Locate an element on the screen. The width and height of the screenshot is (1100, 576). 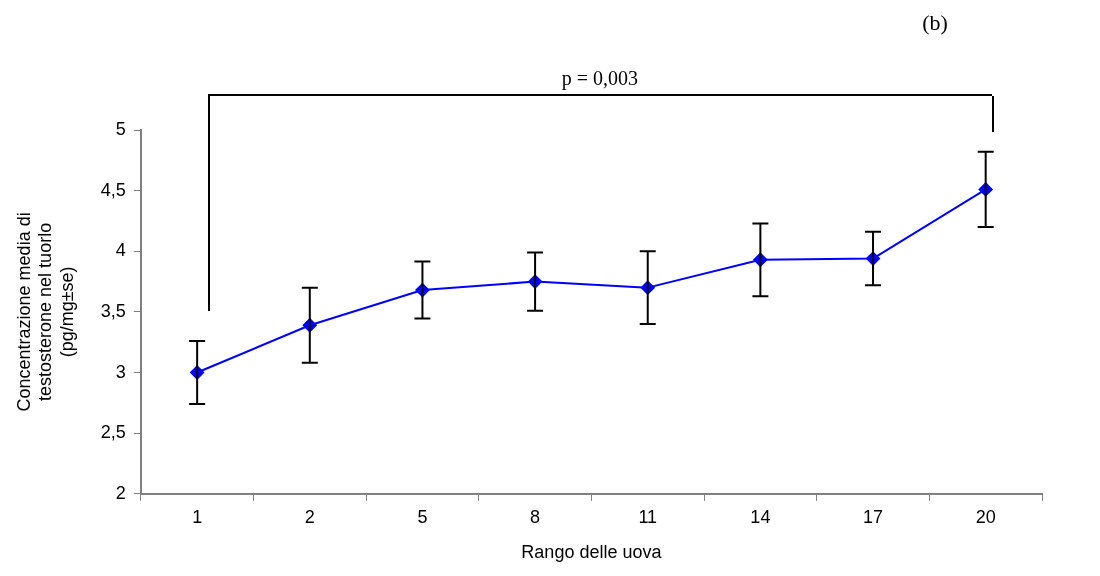
x-tick-label: 11 is located at coordinates (648, 516).